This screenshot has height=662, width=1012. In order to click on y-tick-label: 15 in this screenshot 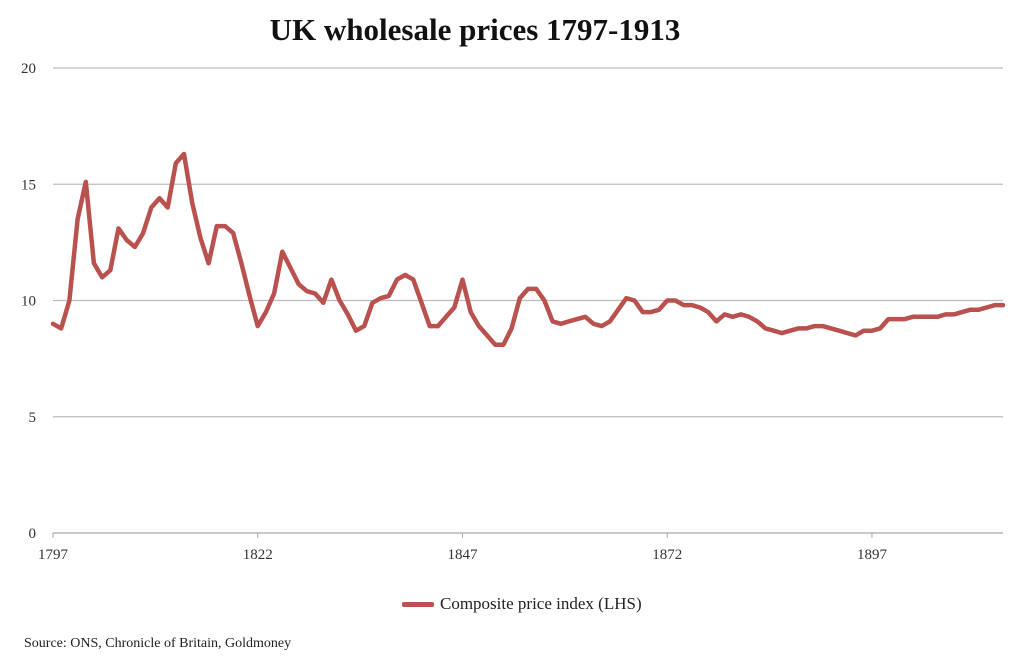, I will do `click(28, 185)`.